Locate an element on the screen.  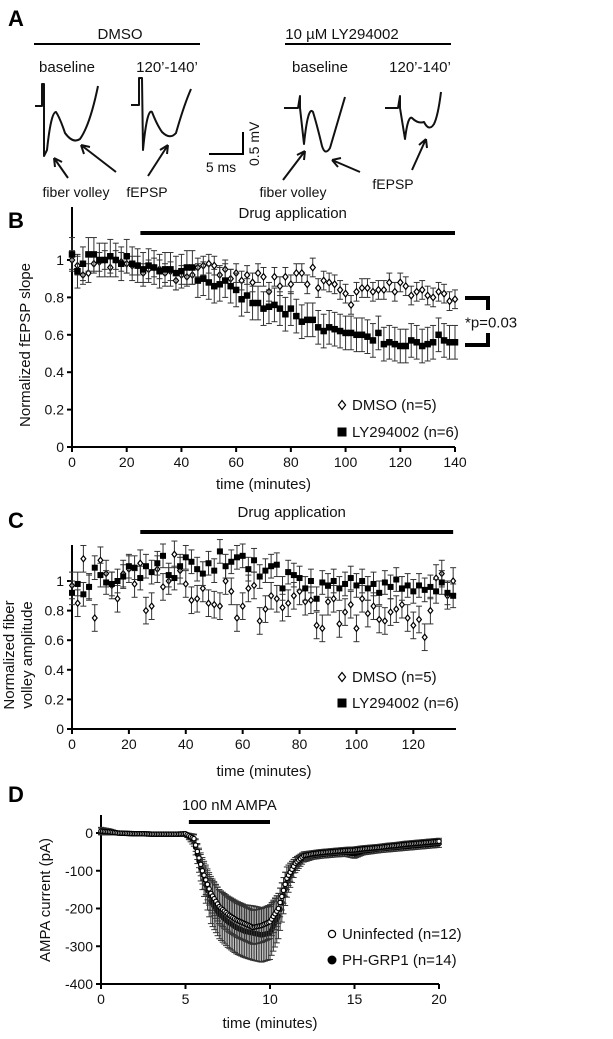
x-tick-label: 0 is located at coordinates (72, 462).